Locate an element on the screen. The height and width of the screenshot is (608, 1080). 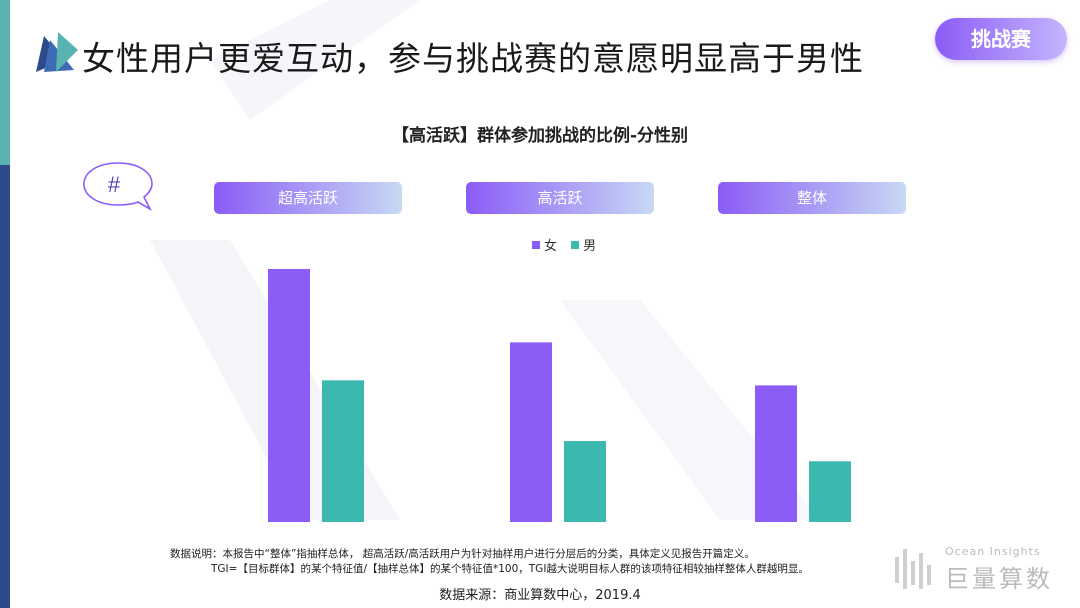
brand-watermark: Ocean Insights 巨量算数 is located at coordinates (978, 569).